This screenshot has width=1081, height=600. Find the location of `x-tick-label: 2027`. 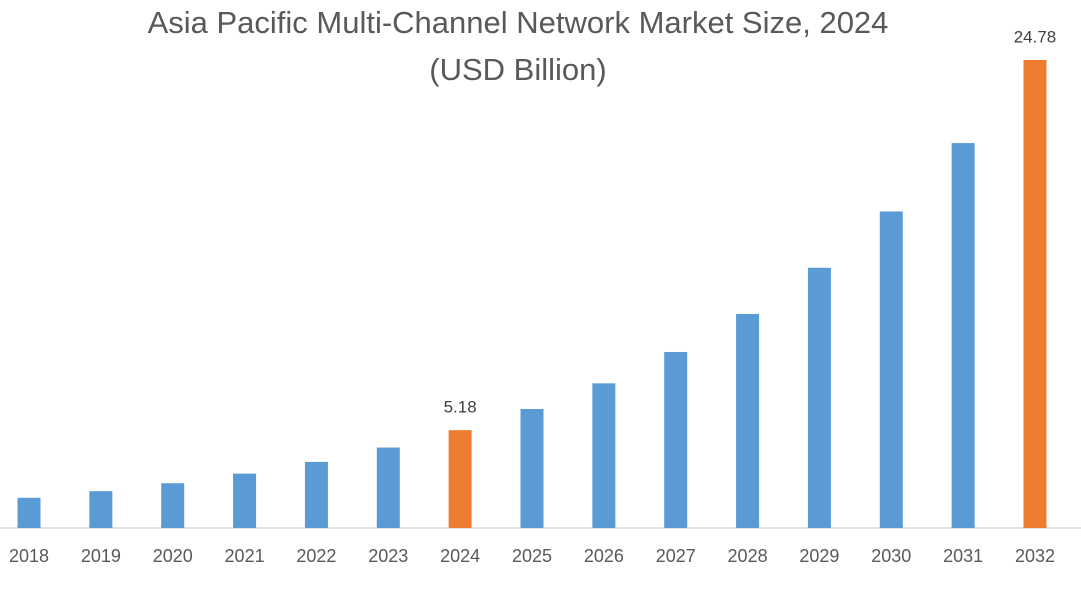

x-tick-label: 2027 is located at coordinates (676, 556).